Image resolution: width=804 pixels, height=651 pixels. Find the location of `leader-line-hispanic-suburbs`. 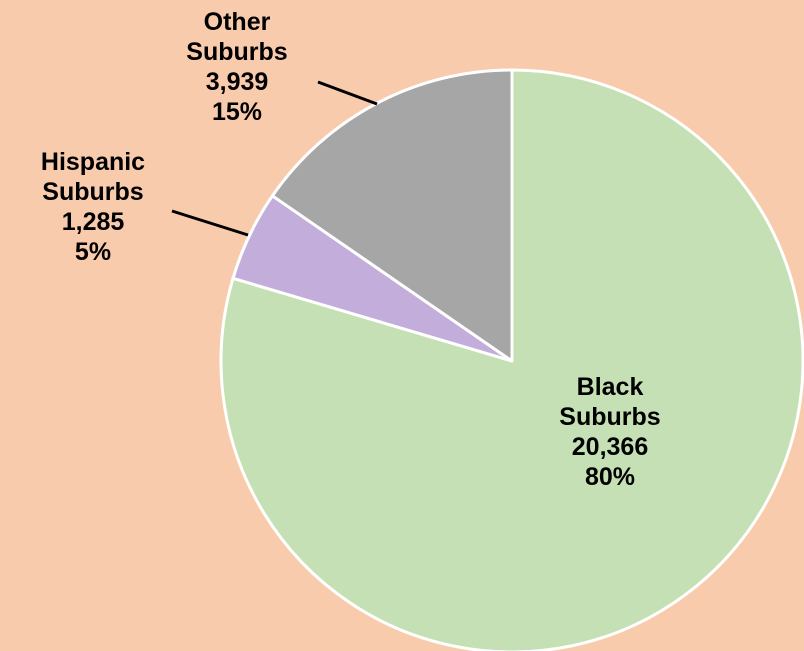

leader-line-hispanic-suburbs is located at coordinates (210, 223).